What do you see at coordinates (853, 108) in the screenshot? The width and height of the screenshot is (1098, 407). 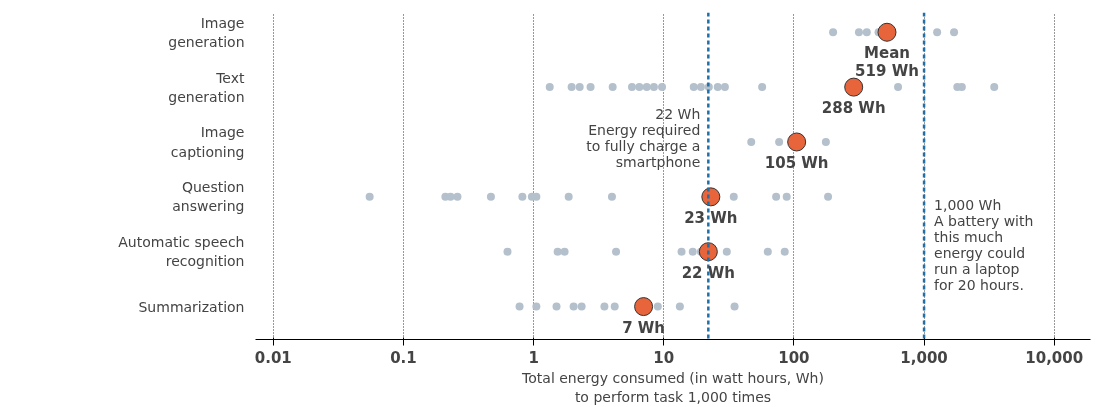 I see `data-label: 288 Wh` at bounding box center [853, 108].